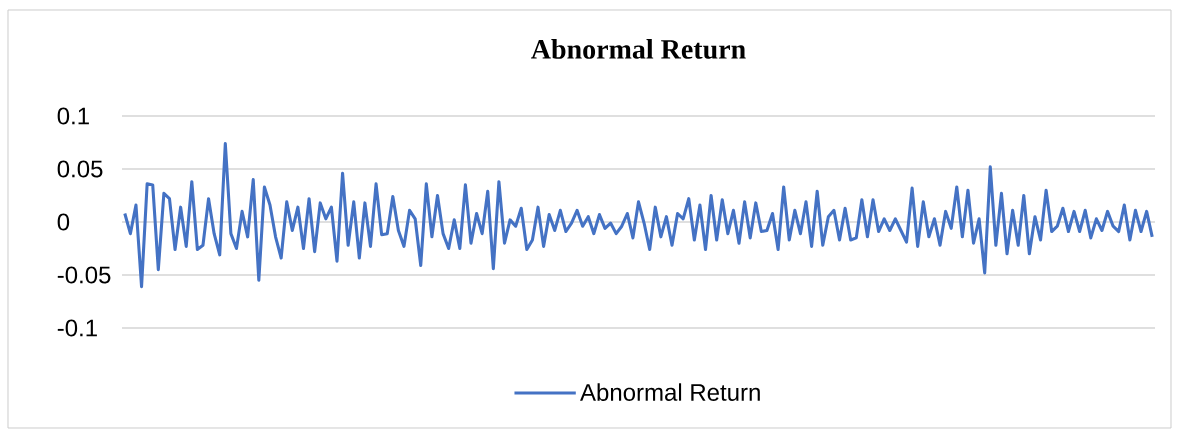  I want to click on y-tick-label: 0.1, so click(73, 116).